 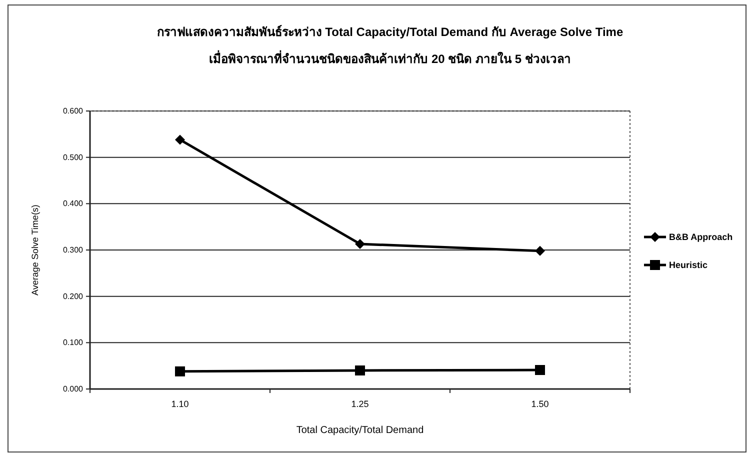 What do you see at coordinates (360, 404) in the screenshot?
I see `x-tick-label: 1.25` at bounding box center [360, 404].